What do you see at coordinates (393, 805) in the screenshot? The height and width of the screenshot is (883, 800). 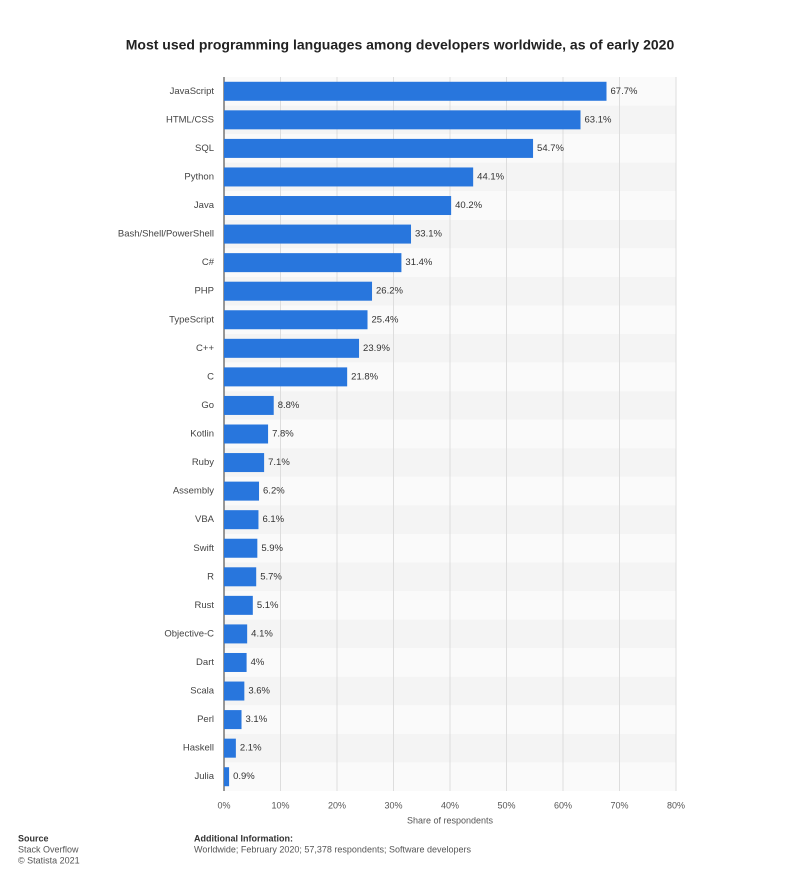 I see `x-tick-label: 30%` at bounding box center [393, 805].